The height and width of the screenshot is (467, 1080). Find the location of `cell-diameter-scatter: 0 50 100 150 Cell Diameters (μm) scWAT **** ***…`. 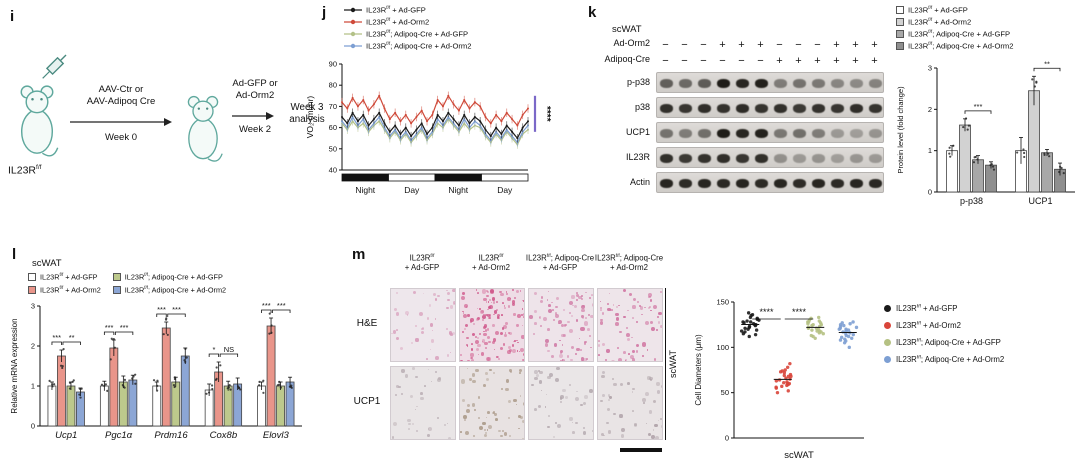

cell-diameter-scatter: 0 50 100 150 Cell Diameters (μm) scWAT **** ***… is located at coordinates (779, 379).